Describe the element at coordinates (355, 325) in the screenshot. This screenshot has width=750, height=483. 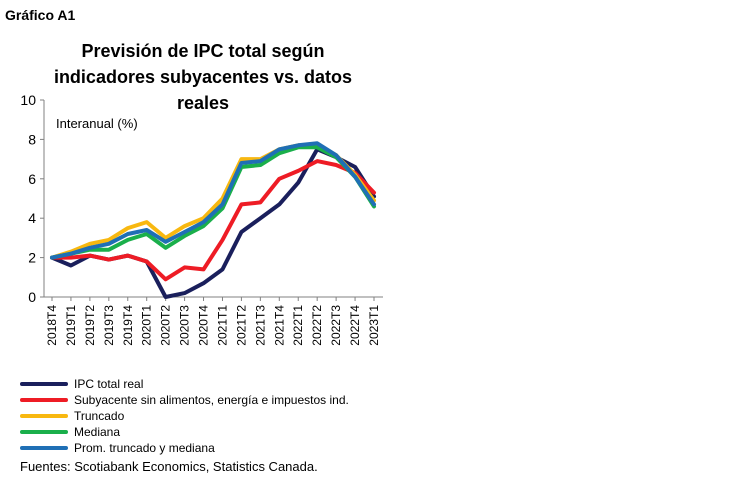
I see `x-tick-label: 2022T4` at that location.